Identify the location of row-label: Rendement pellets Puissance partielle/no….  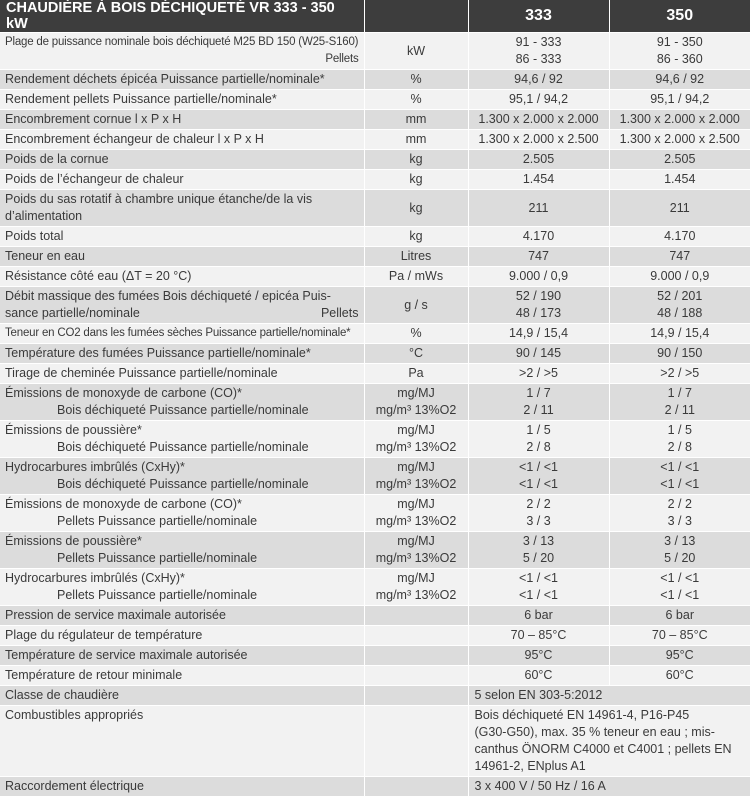
(182, 100).